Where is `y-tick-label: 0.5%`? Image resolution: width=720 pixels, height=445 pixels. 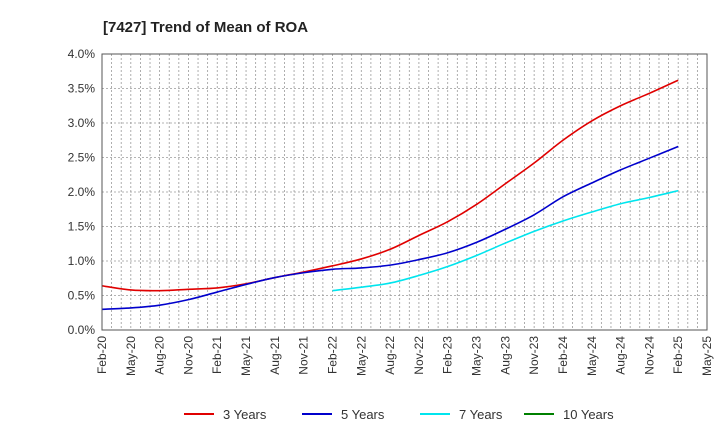
y-tick-label: 0.5% is located at coordinates (82, 296).